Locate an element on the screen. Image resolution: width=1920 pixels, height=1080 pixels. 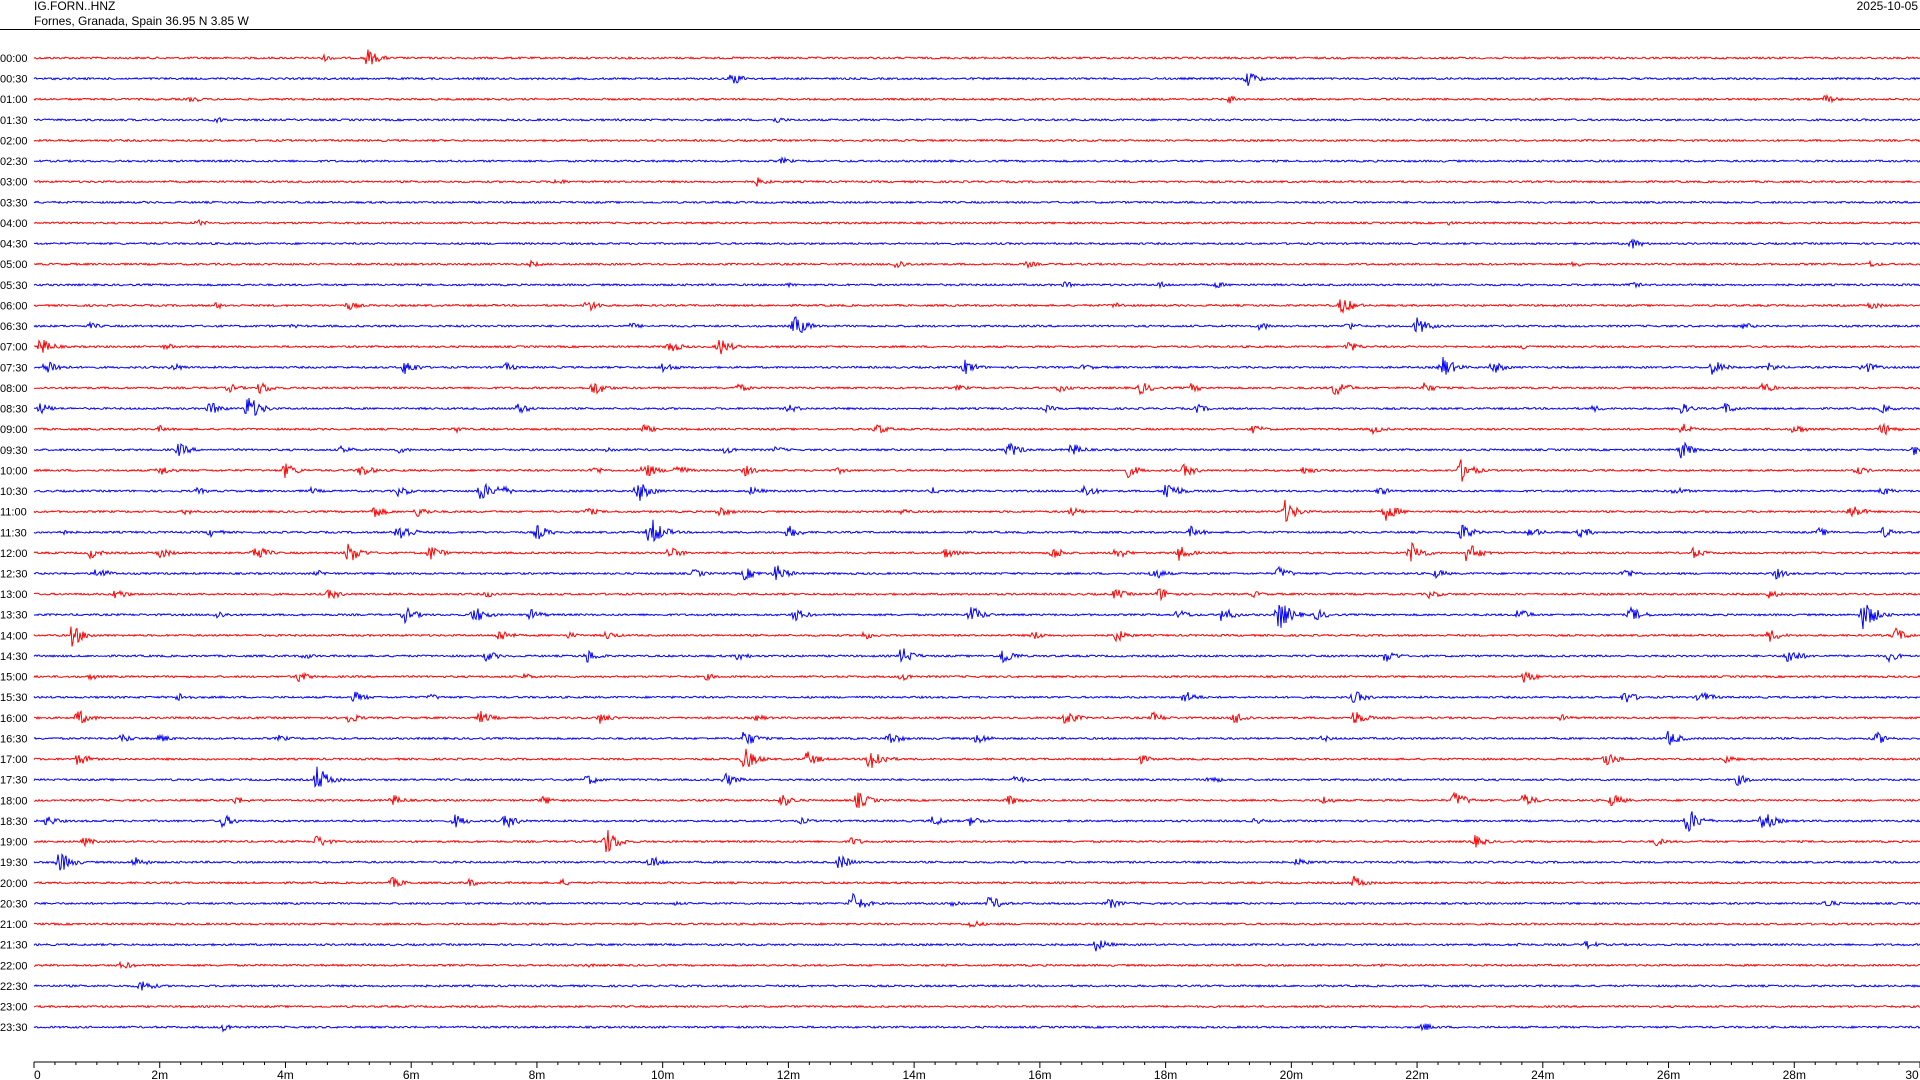
x-tick-label: 24m is located at coordinates (1542, 1074).